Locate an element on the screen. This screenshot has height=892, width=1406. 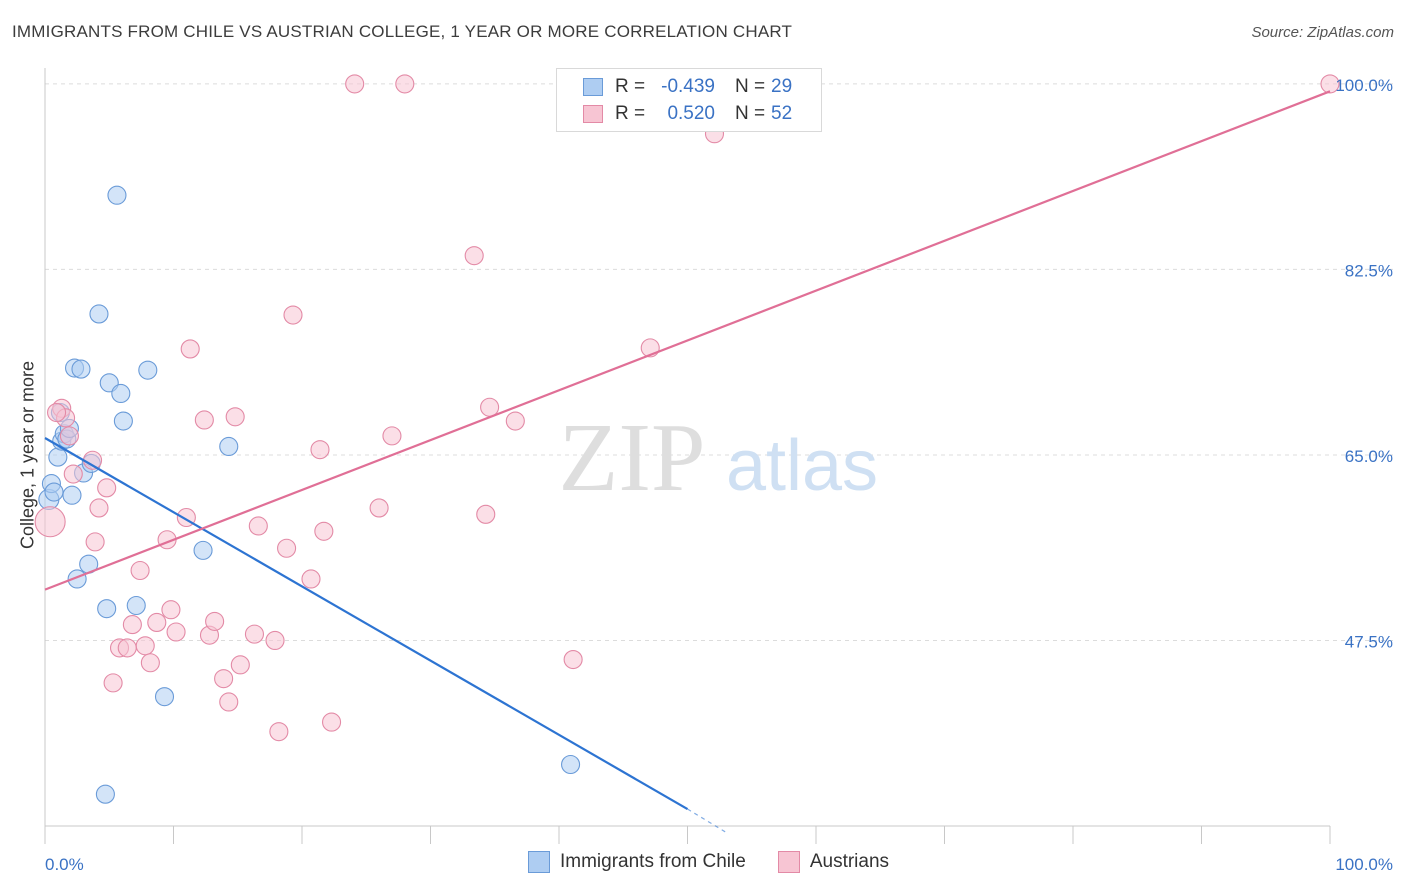
legend-r-value: -0.439 is located at coordinates (688, 86).